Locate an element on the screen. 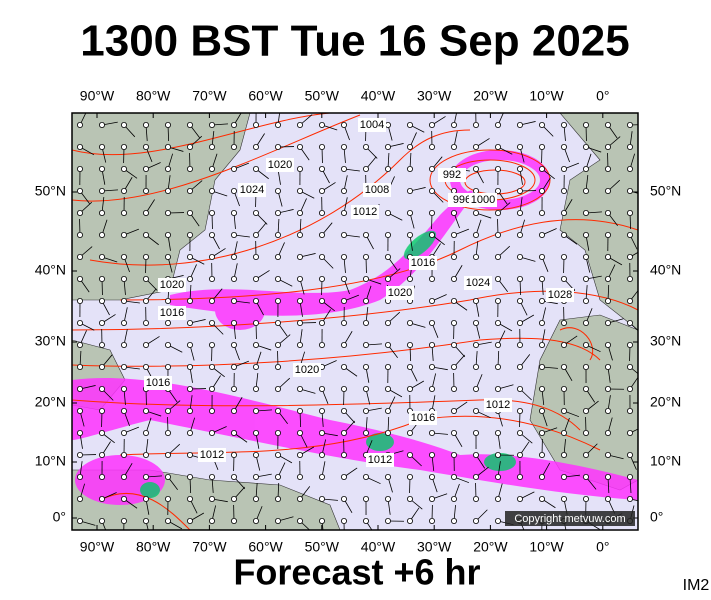 The width and height of the screenshot is (711, 600). longitude-label: 70°W is located at coordinates (209, 96).